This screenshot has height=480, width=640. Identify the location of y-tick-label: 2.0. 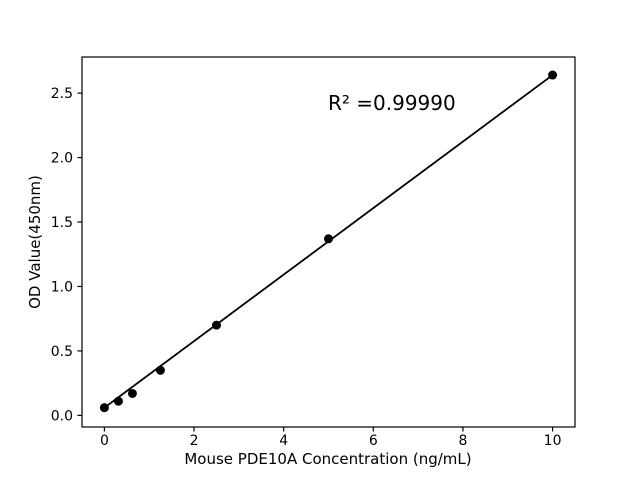
(62, 159).